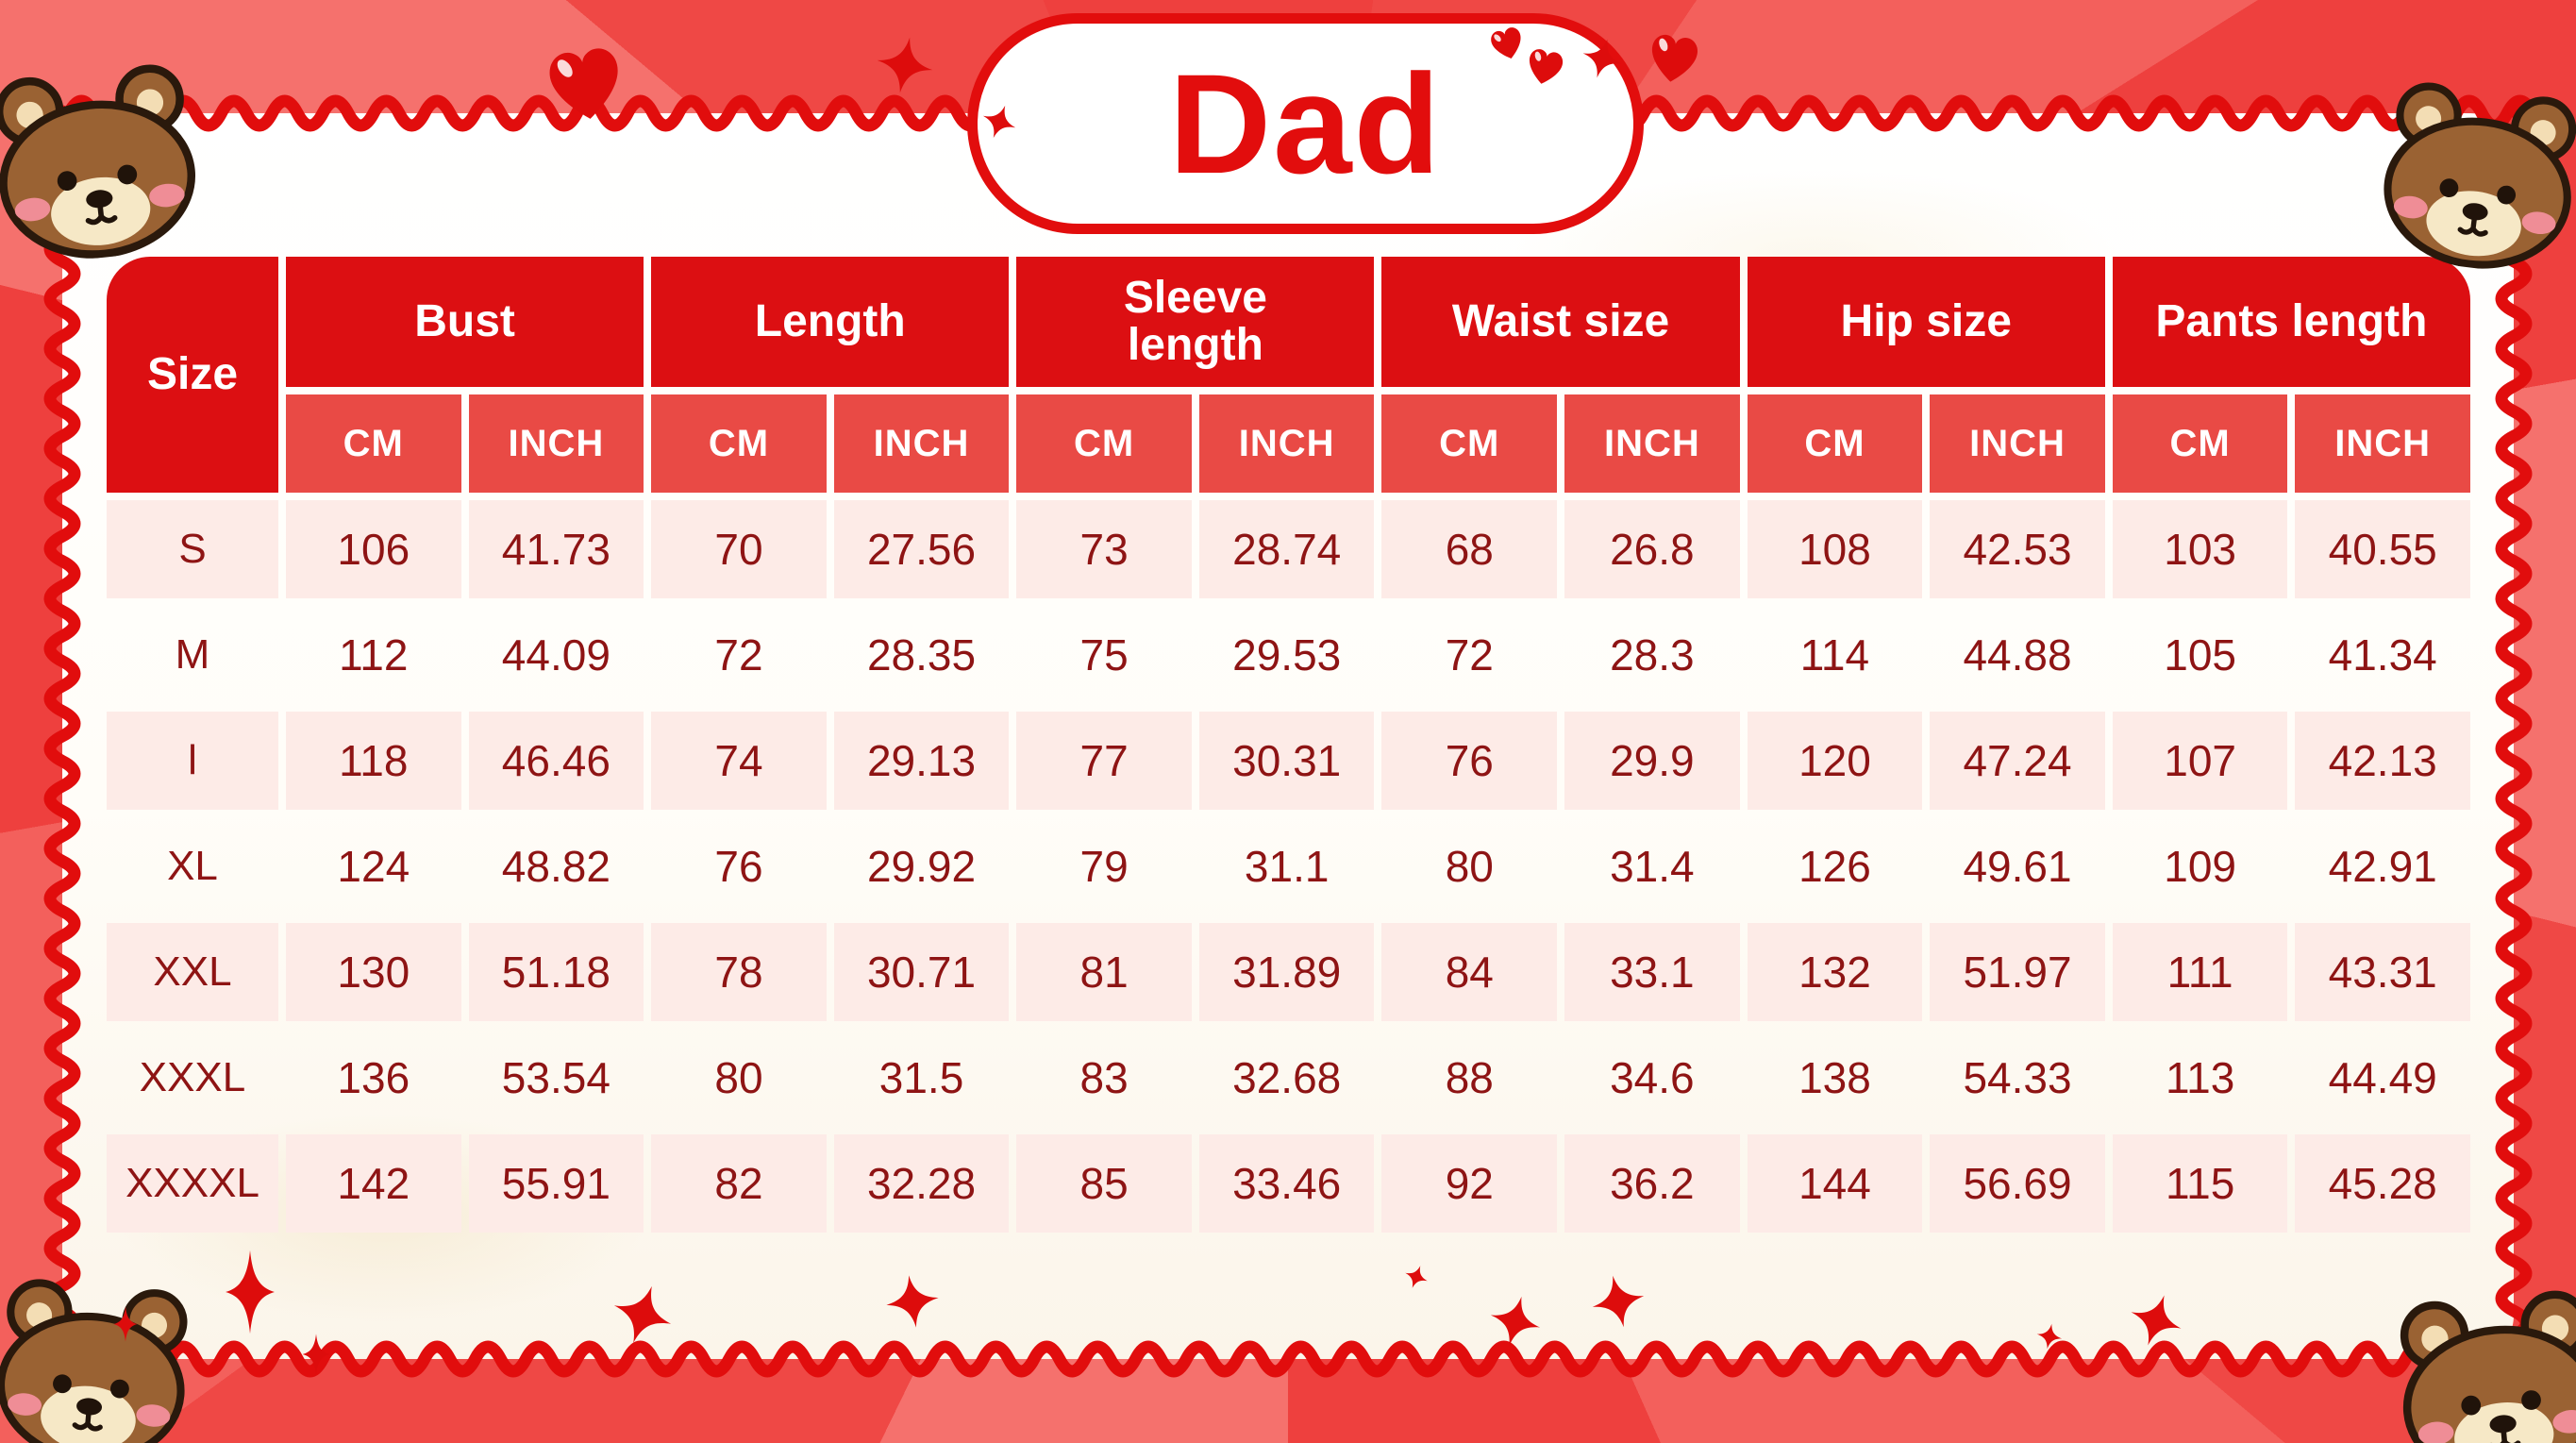 This screenshot has width=2576, height=1443. What do you see at coordinates (2200, 761) in the screenshot?
I see `value-cell: 107` at bounding box center [2200, 761].